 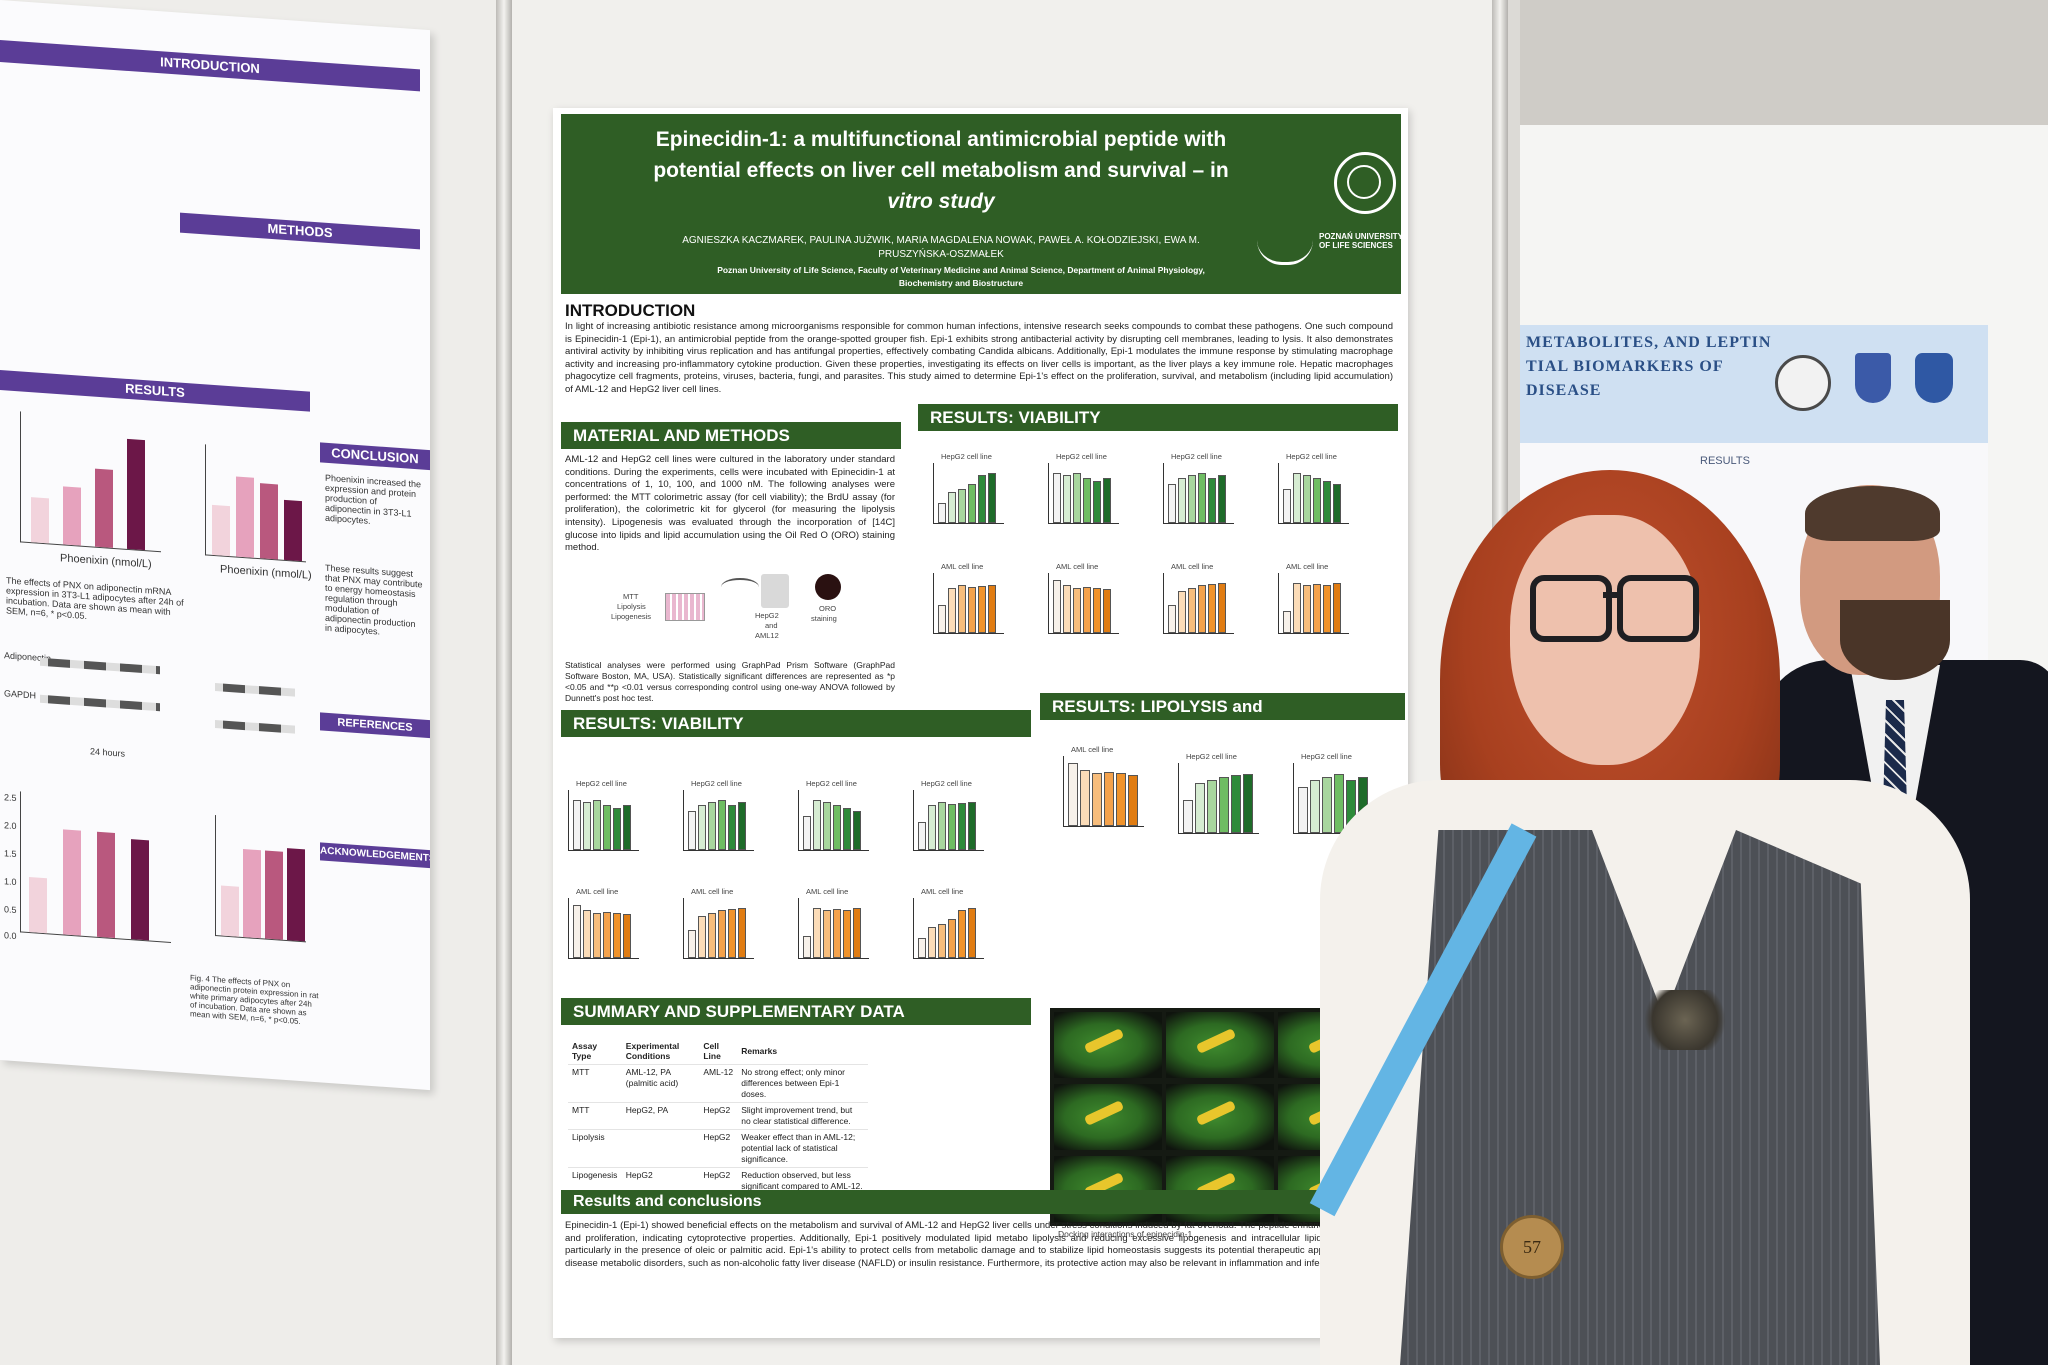 What do you see at coordinates (828, 608) in the screenshot?
I see `diagram-label: ORO` at bounding box center [828, 608].